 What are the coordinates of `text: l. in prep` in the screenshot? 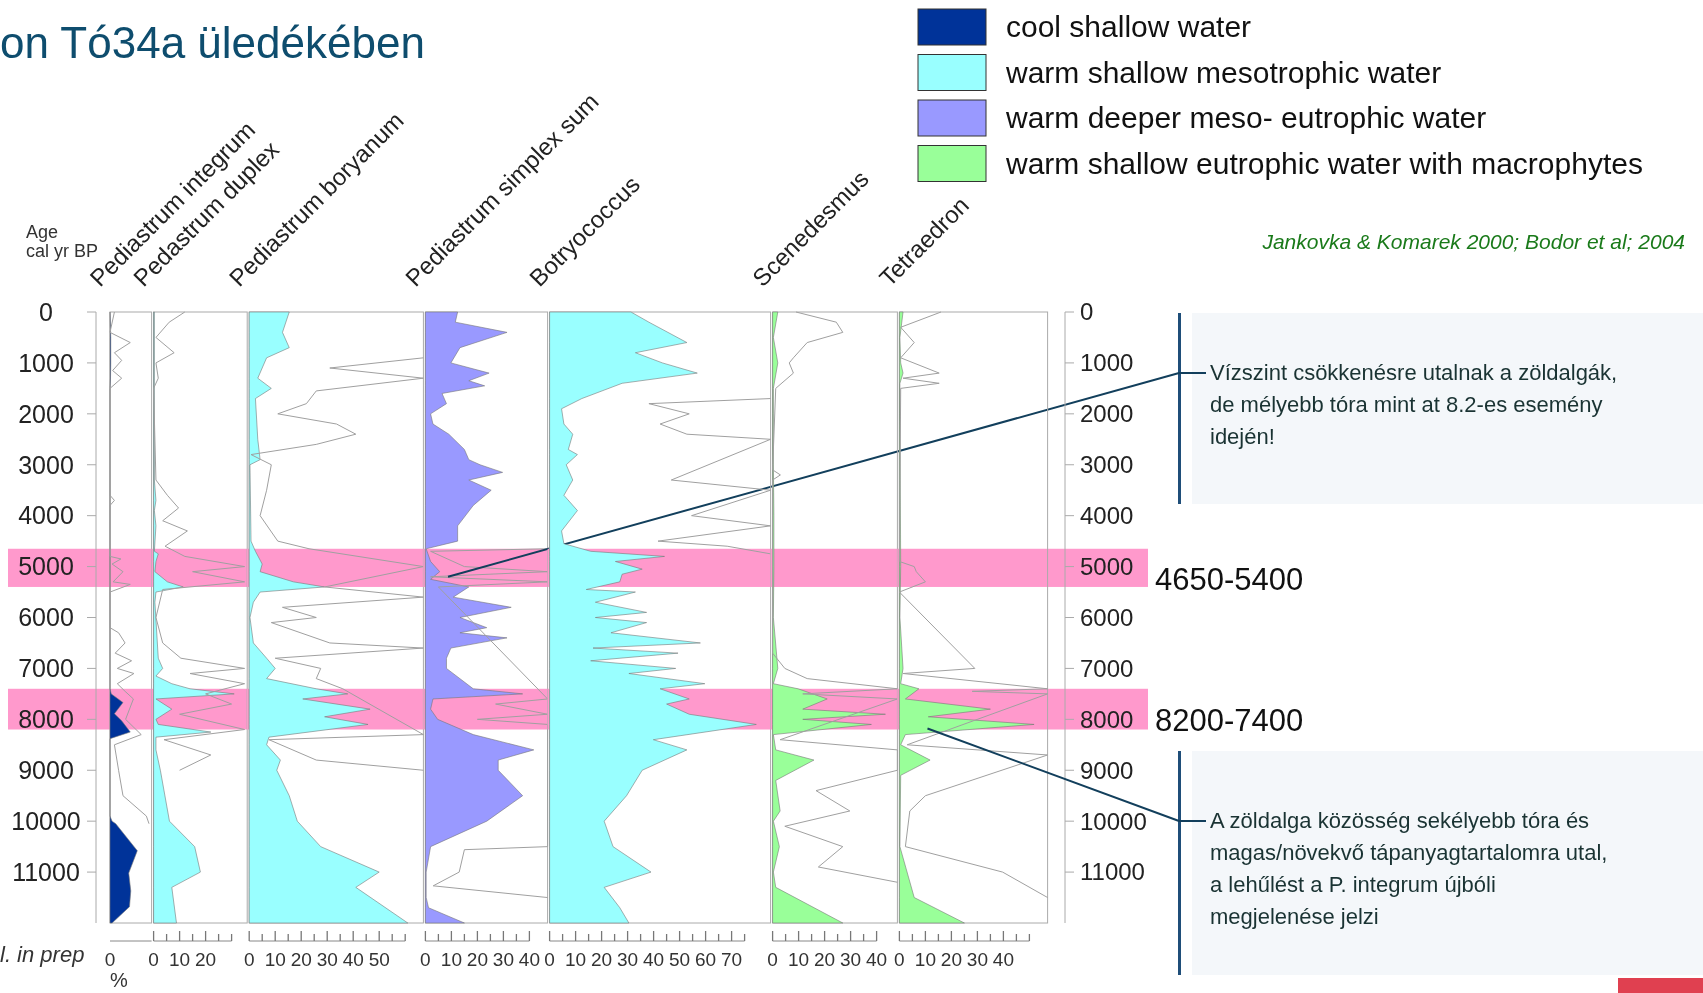 It's located at (42, 954).